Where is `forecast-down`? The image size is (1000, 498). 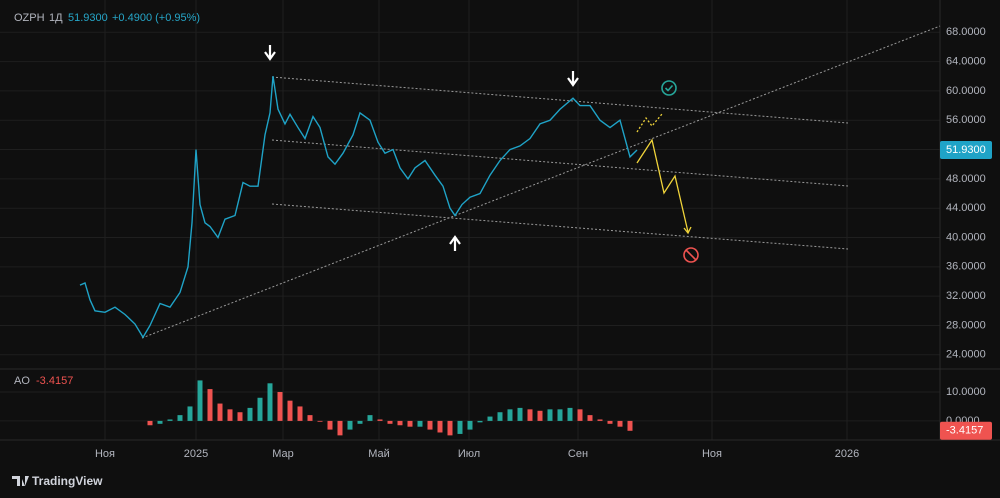 forecast-down is located at coordinates (662, 185).